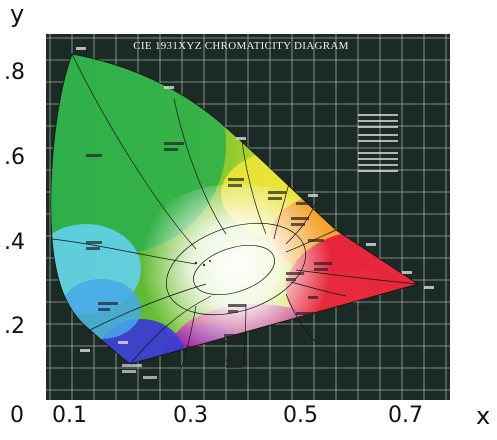 This screenshot has width=497, height=440. Describe the element at coordinates (14, 326) in the screenshot. I see `y-tick-label: .2` at that location.